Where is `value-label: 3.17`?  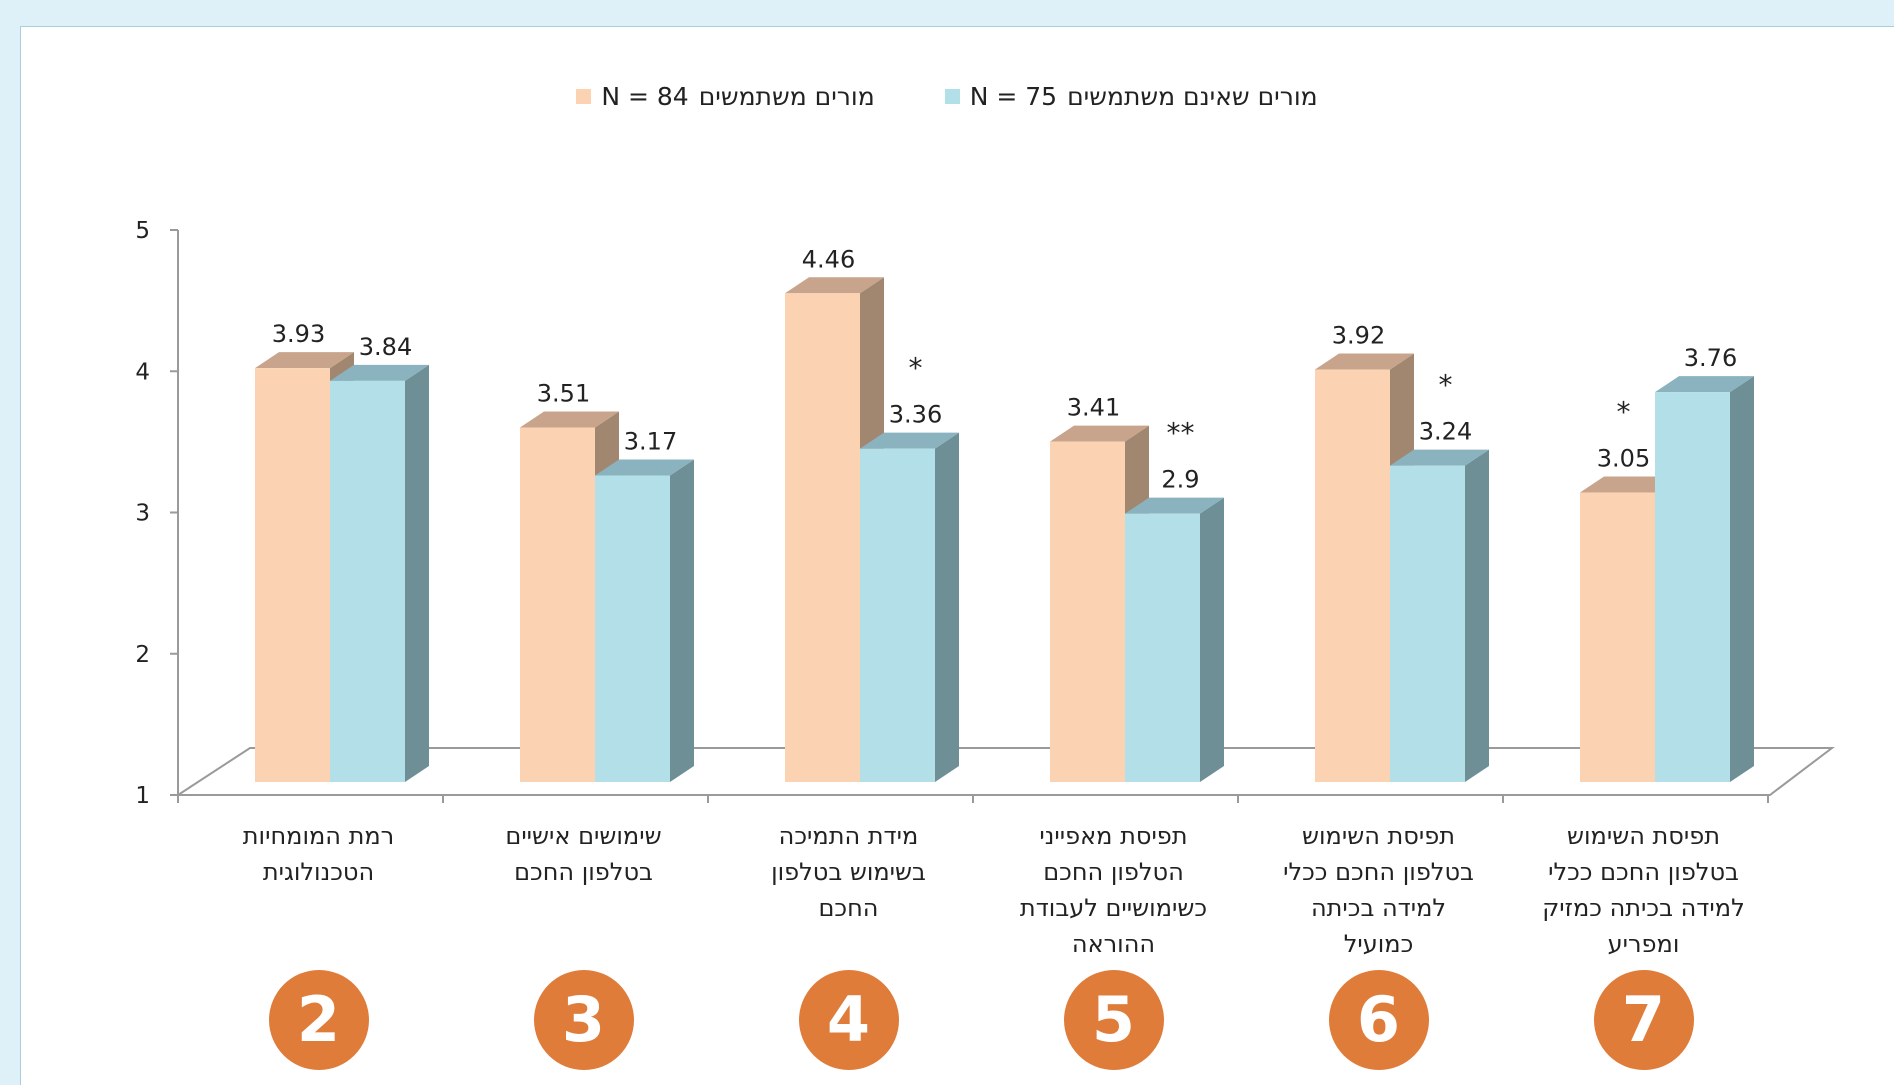
value-label: 3.17 is located at coordinates (650, 441).